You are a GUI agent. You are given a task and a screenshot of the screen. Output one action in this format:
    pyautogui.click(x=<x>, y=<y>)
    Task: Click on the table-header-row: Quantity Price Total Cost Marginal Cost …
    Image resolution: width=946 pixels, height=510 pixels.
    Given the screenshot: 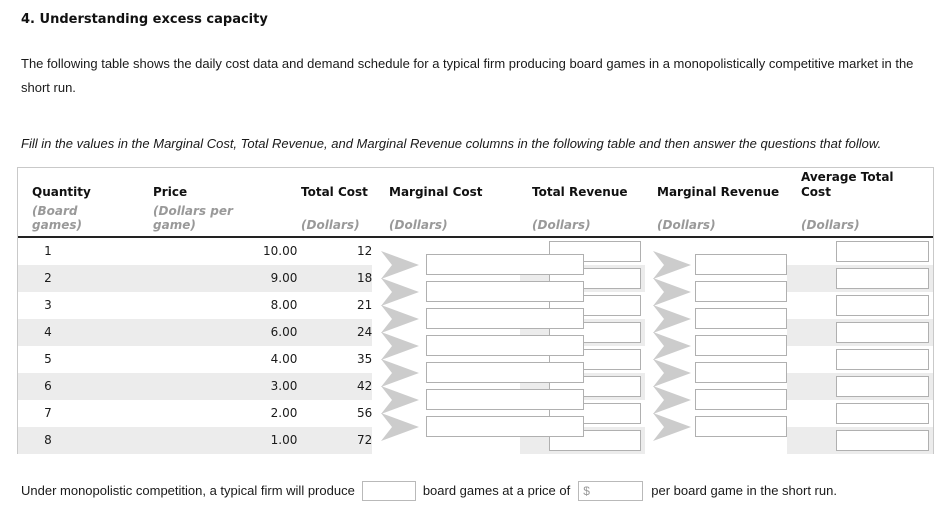 What is the action you would take?
    pyautogui.click(x=475, y=203)
    